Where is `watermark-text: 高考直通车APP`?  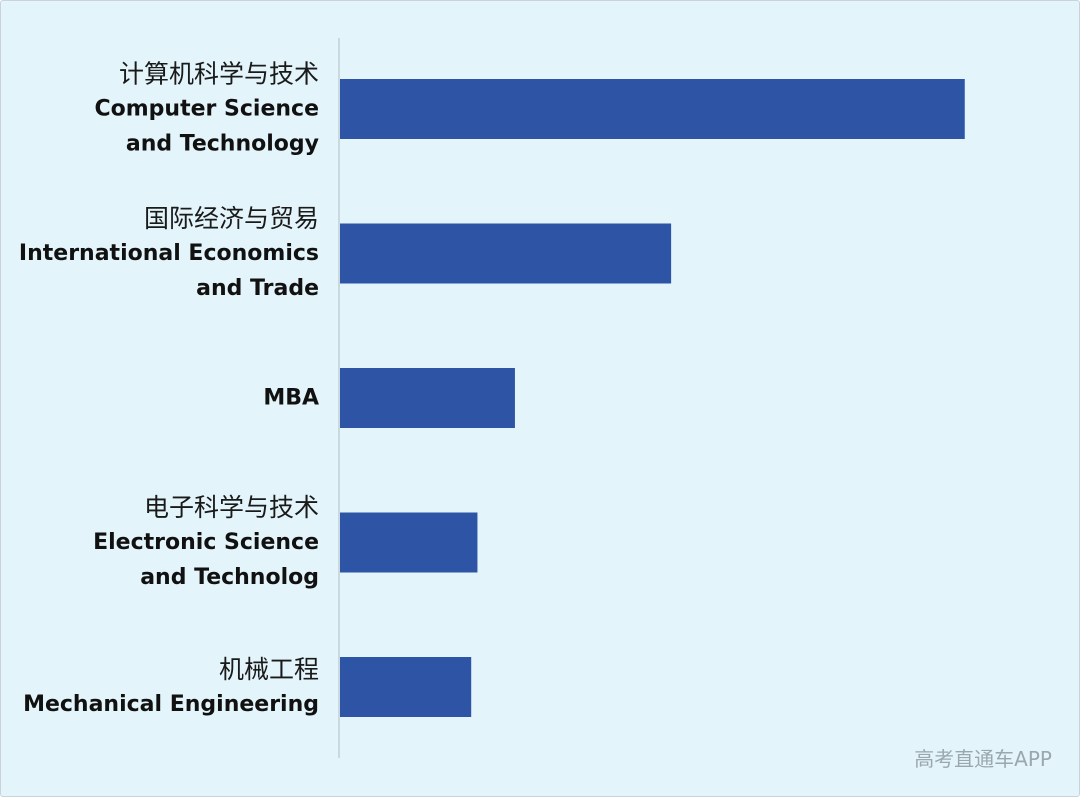
watermark-text: 高考直通车APP is located at coordinates (983, 759).